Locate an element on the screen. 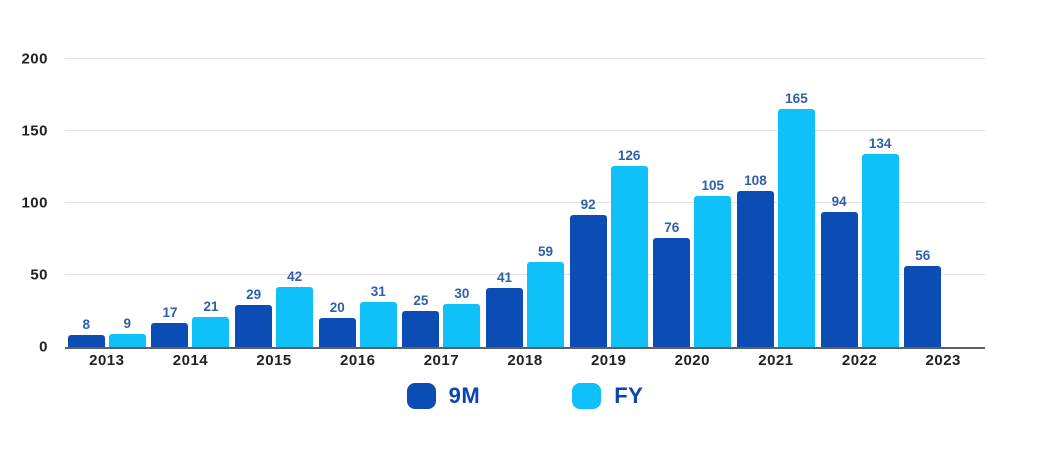 This screenshot has width=1037, height=474. bar-slot-fy-2020: 105 is located at coordinates (713, 203).